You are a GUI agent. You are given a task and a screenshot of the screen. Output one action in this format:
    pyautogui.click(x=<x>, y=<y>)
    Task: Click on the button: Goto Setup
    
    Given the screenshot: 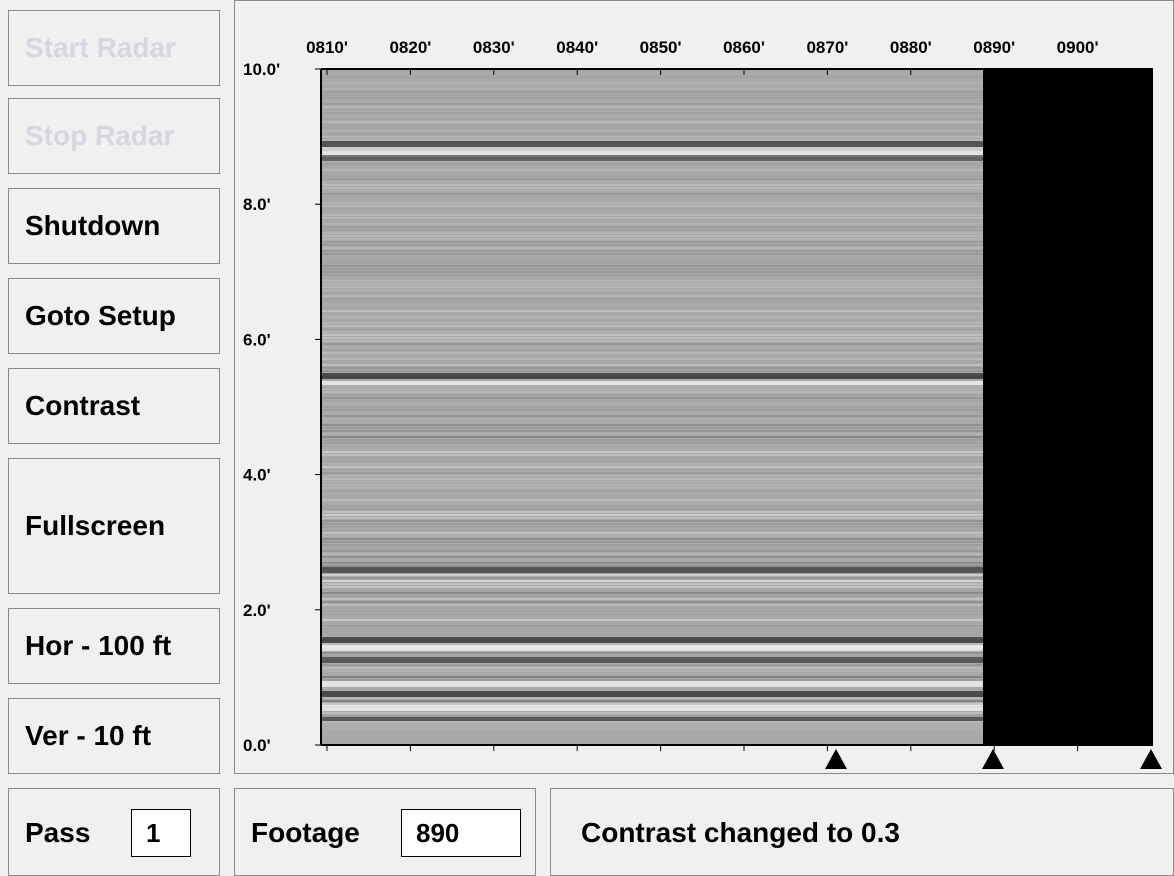 What is the action you would take?
    pyautogui.click(x=114, y=316)
    